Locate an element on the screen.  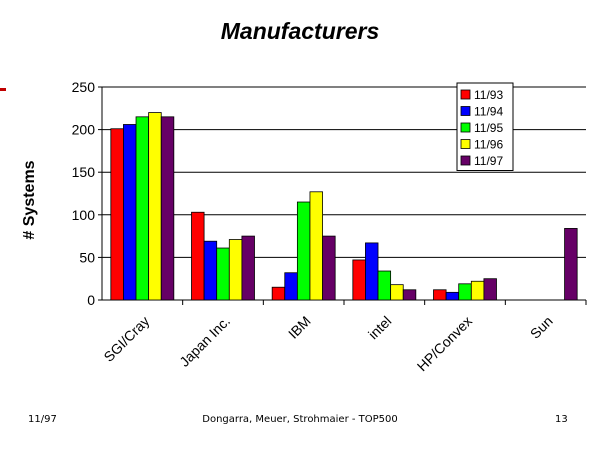
x-tick-label: SGI/Cray is located at coordinates (126, 339).